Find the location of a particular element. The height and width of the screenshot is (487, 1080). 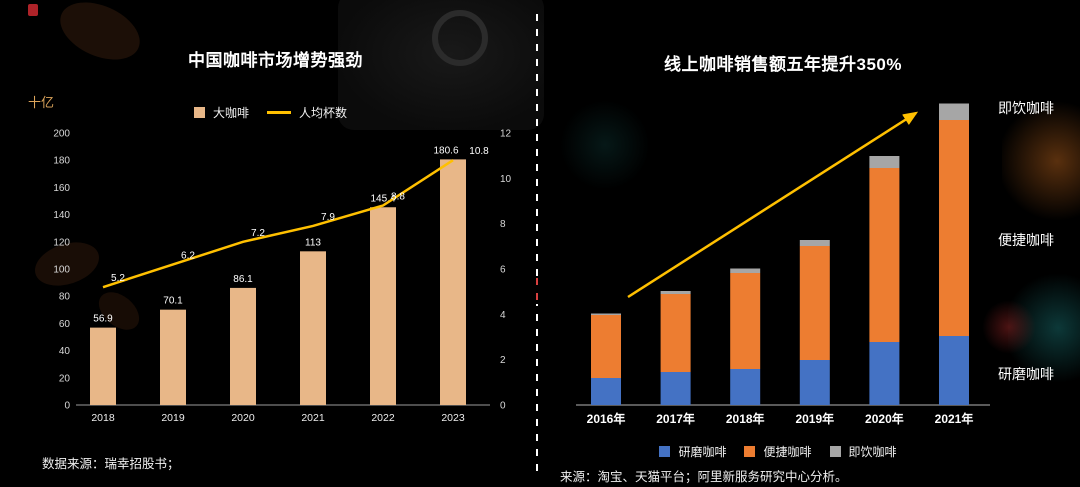

side-label-convenient-coffee: 便捷咖啡 is located at coordinates (1026, 240).